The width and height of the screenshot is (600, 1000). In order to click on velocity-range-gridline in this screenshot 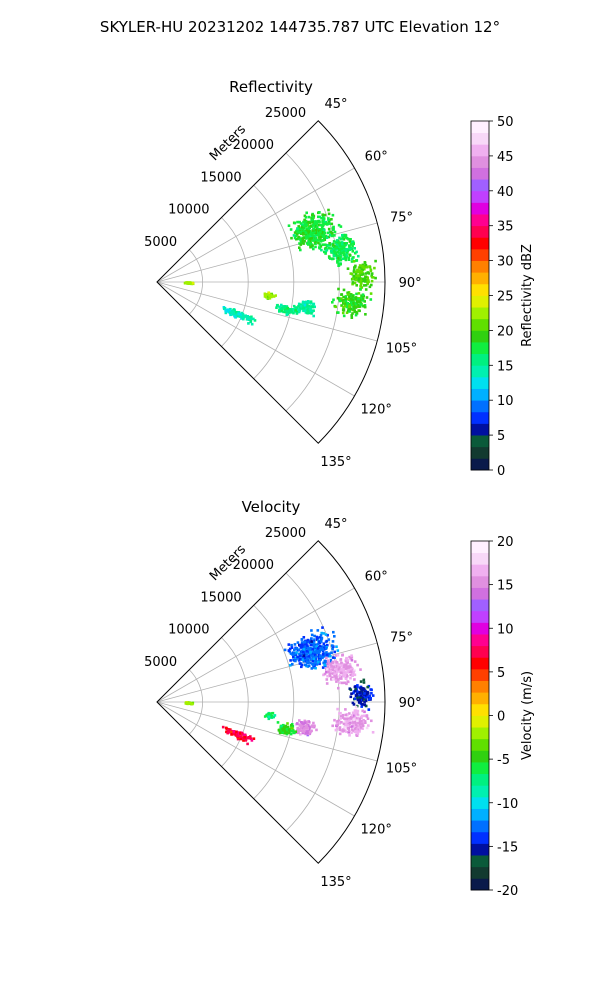, I will do `click(195, 702)`.